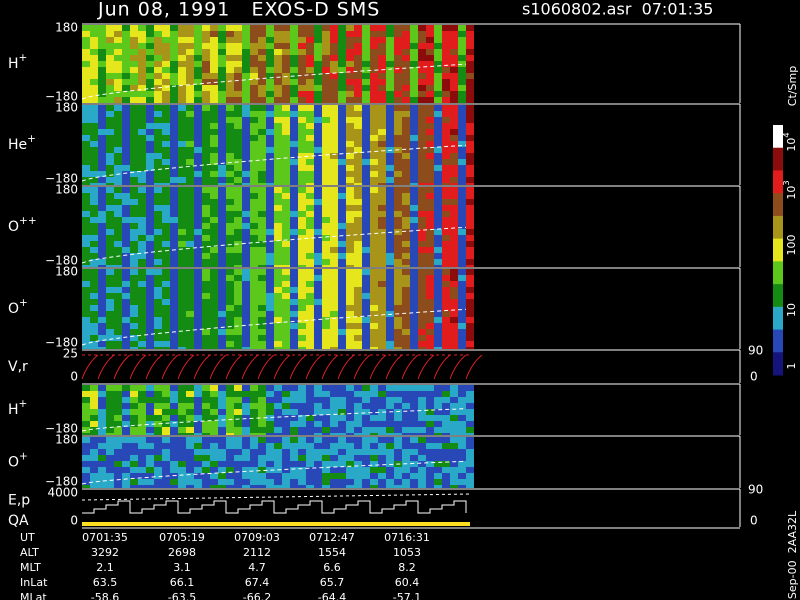  Describe the element at coordinates (791, 245) in the screenshot. I see `label-base: 100` at that location.